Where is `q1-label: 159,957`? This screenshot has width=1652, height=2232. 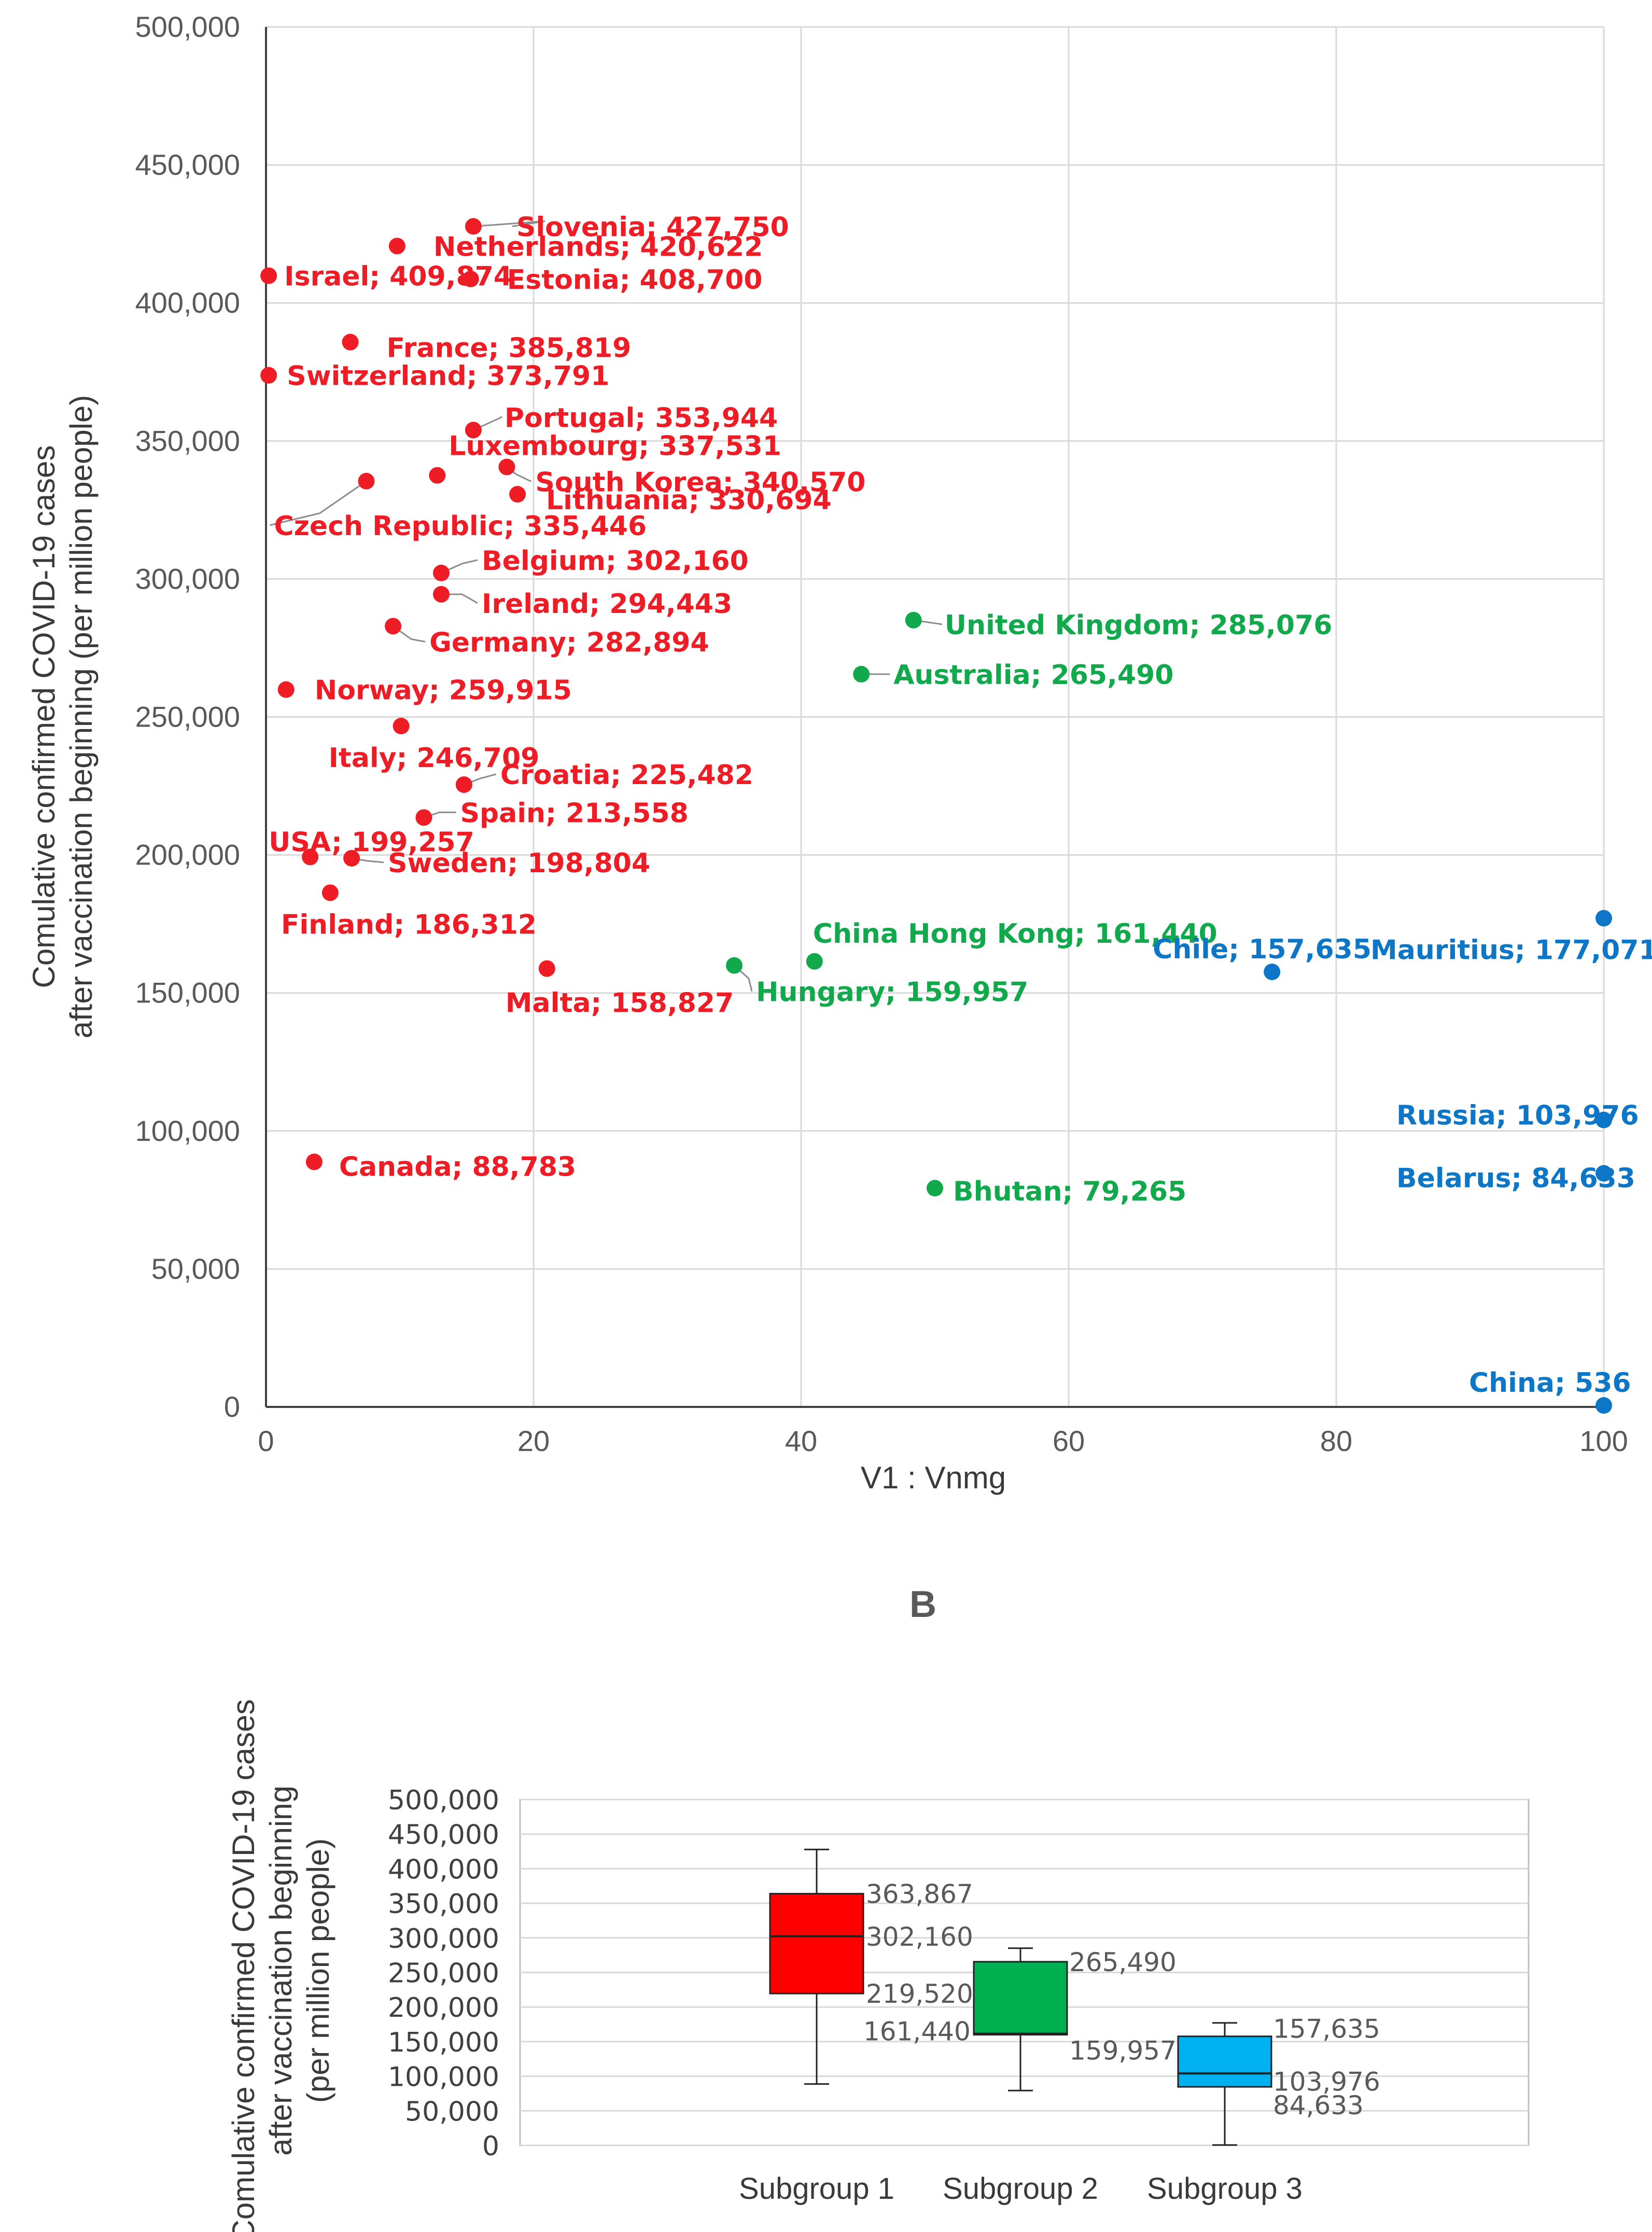 q1-label: 159,957 is located at coordinates (1123, 2051).